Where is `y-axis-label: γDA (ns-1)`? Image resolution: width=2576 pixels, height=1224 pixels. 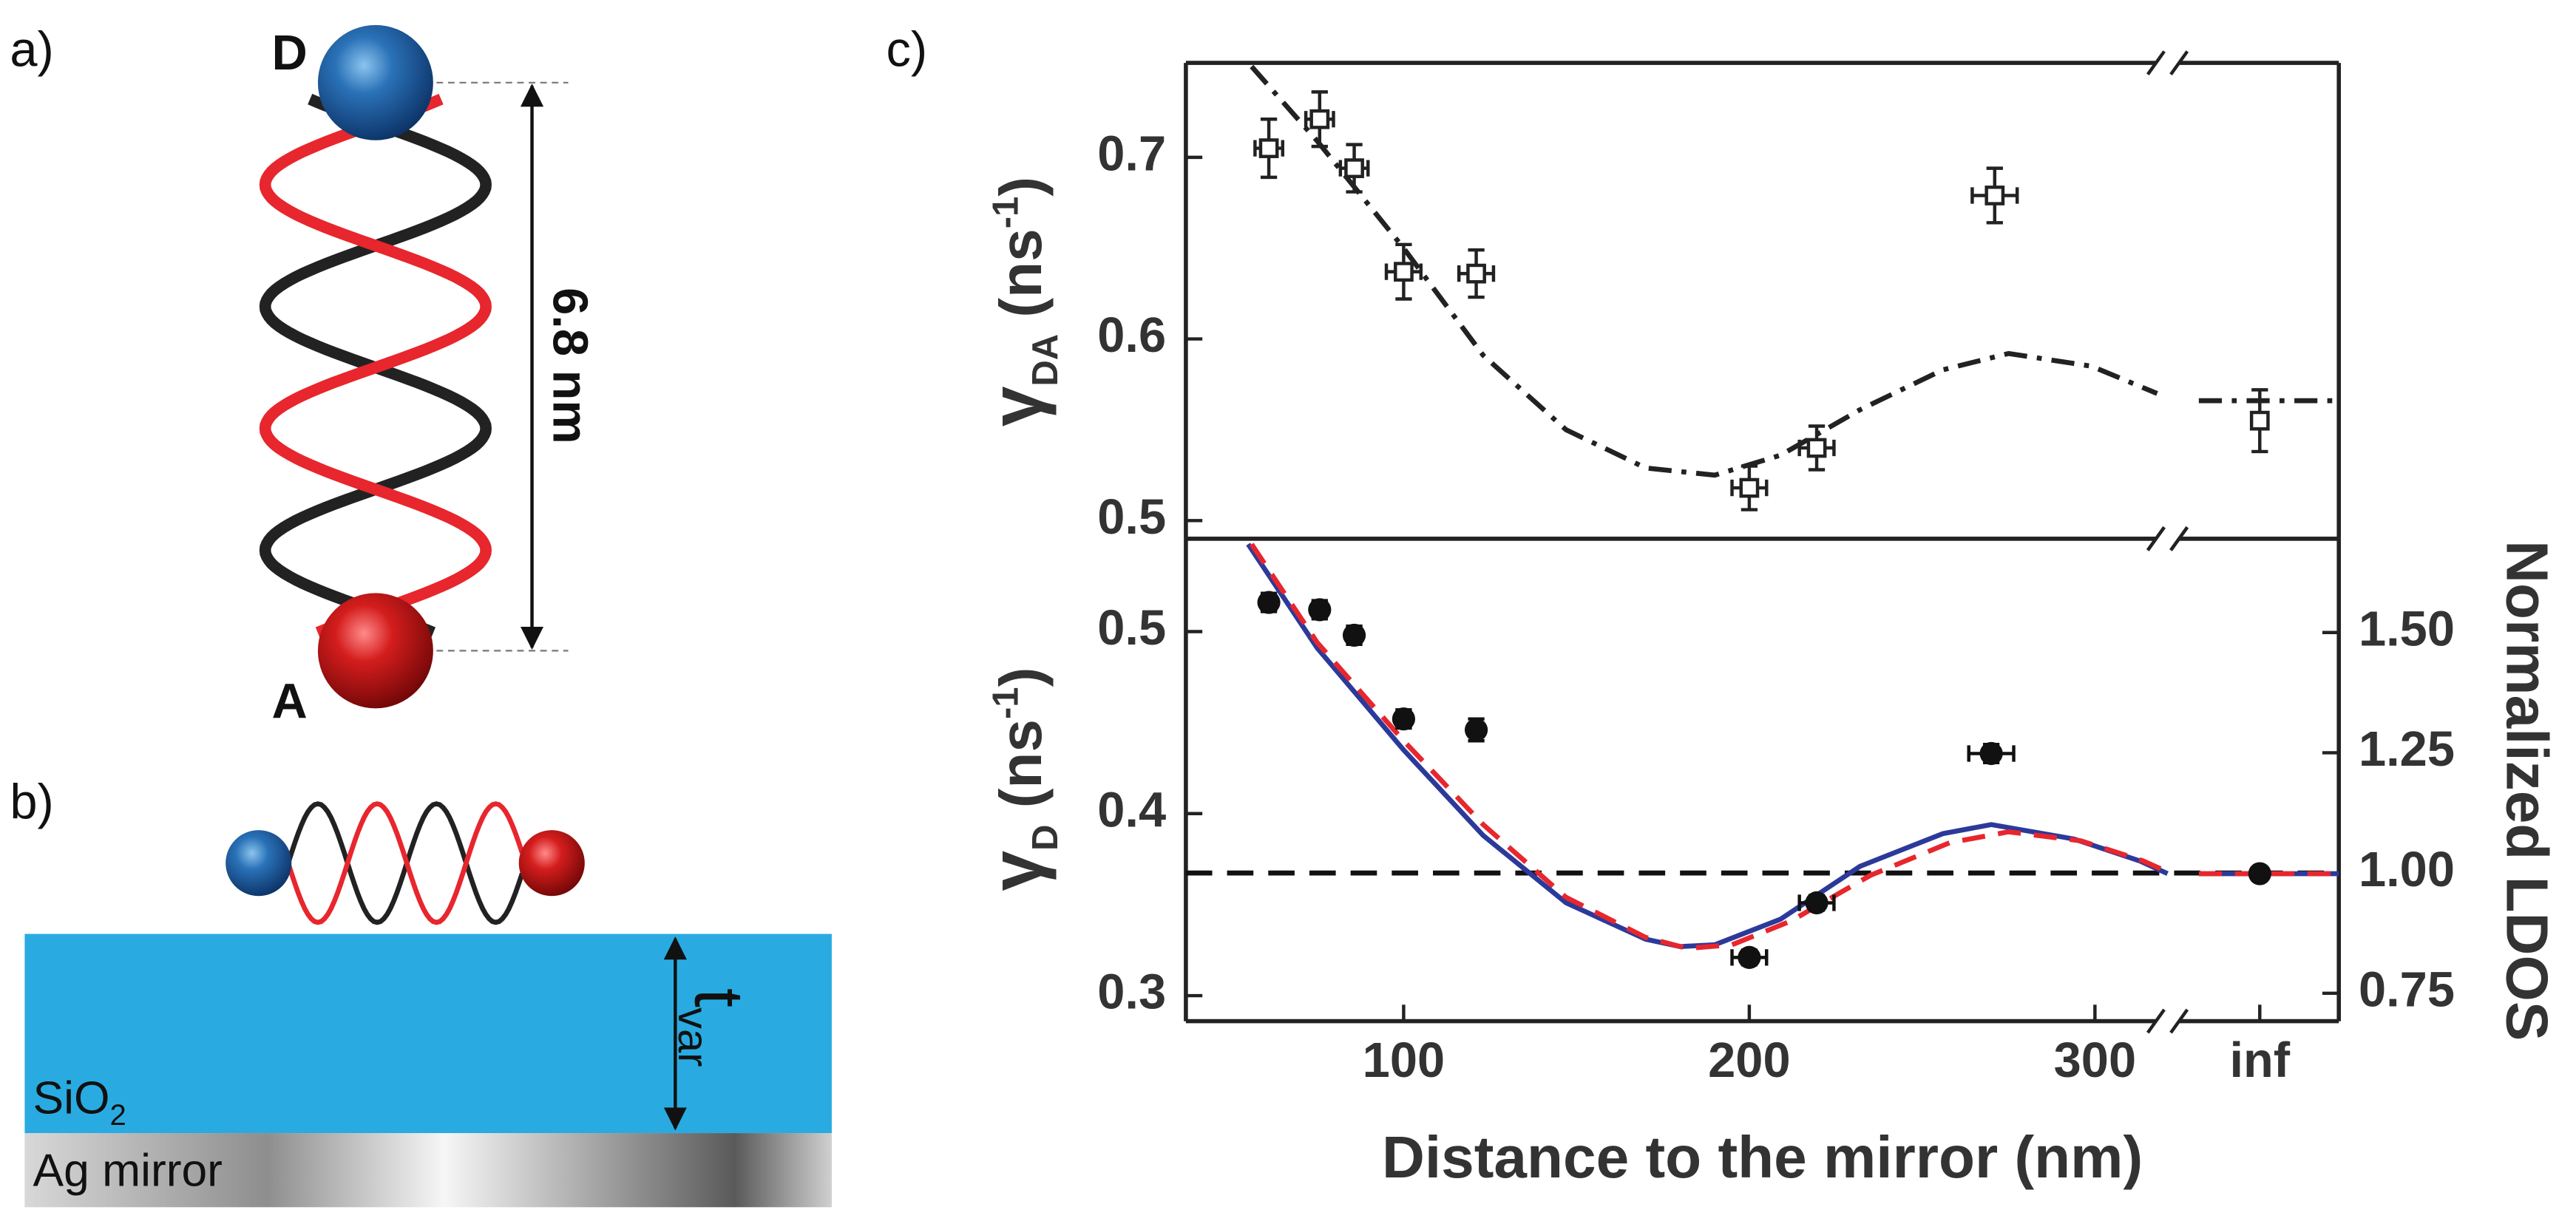
y-axis-label: γDA (ns-1) is located at coordinates (1020, 301).